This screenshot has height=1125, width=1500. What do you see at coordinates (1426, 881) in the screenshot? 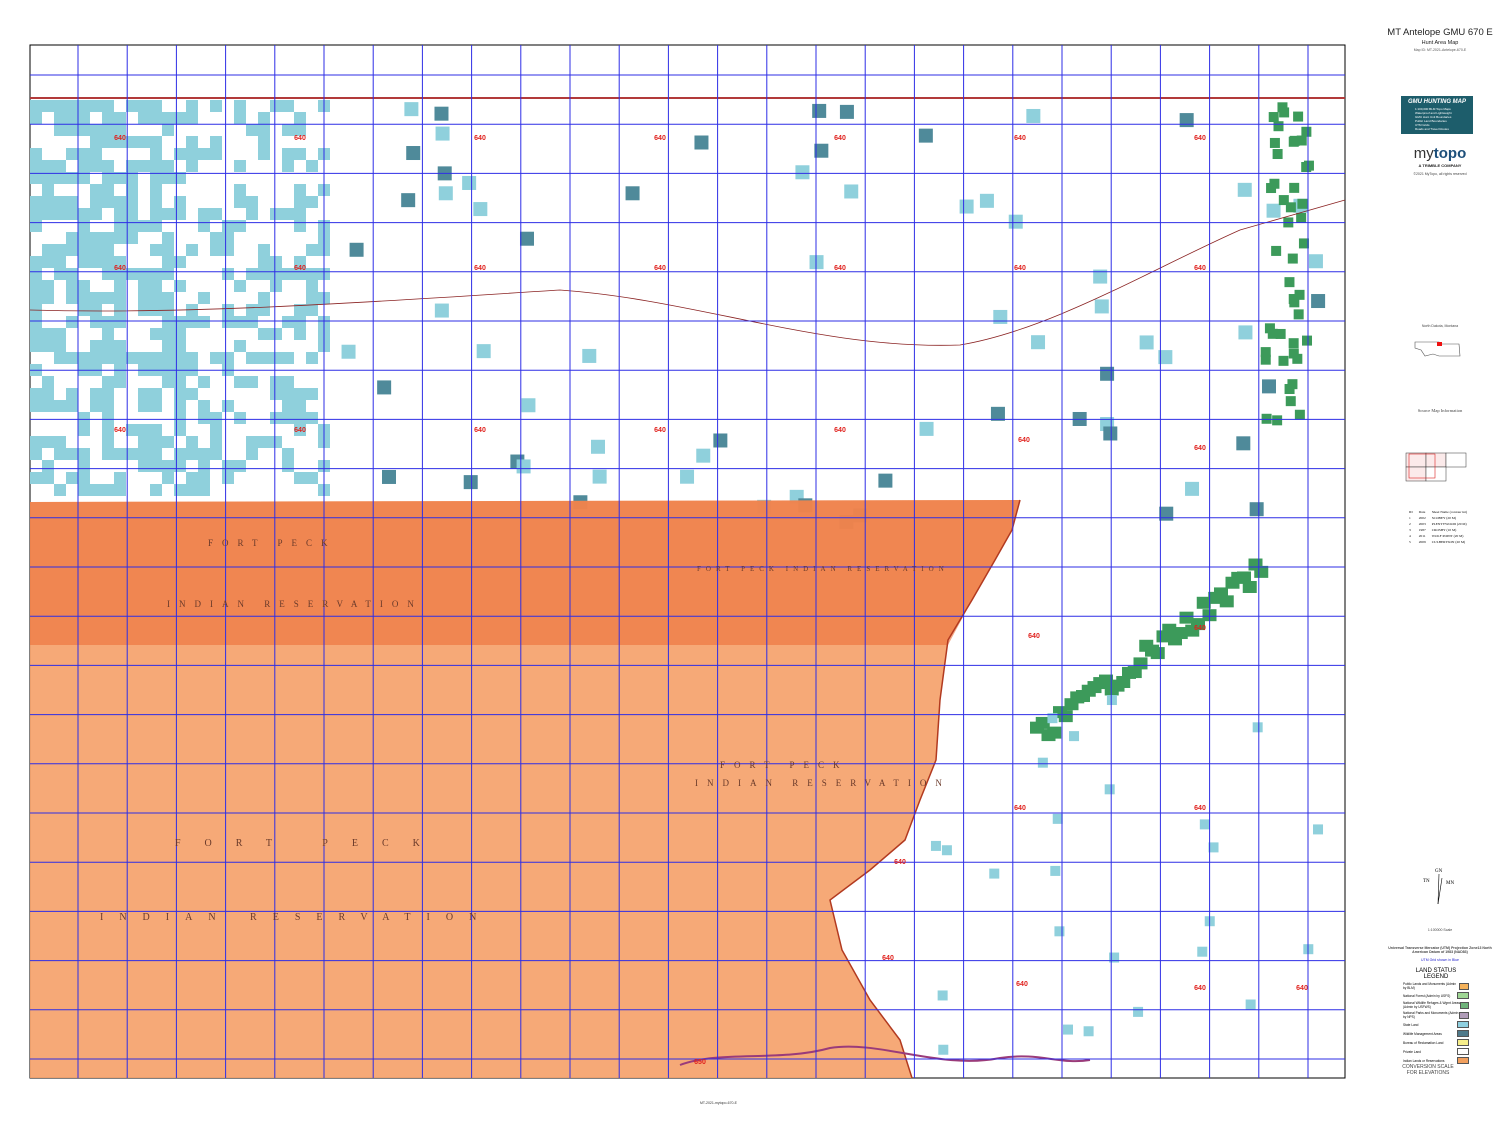
I see `tn-label: TN` at bounding box center [1426, 881].